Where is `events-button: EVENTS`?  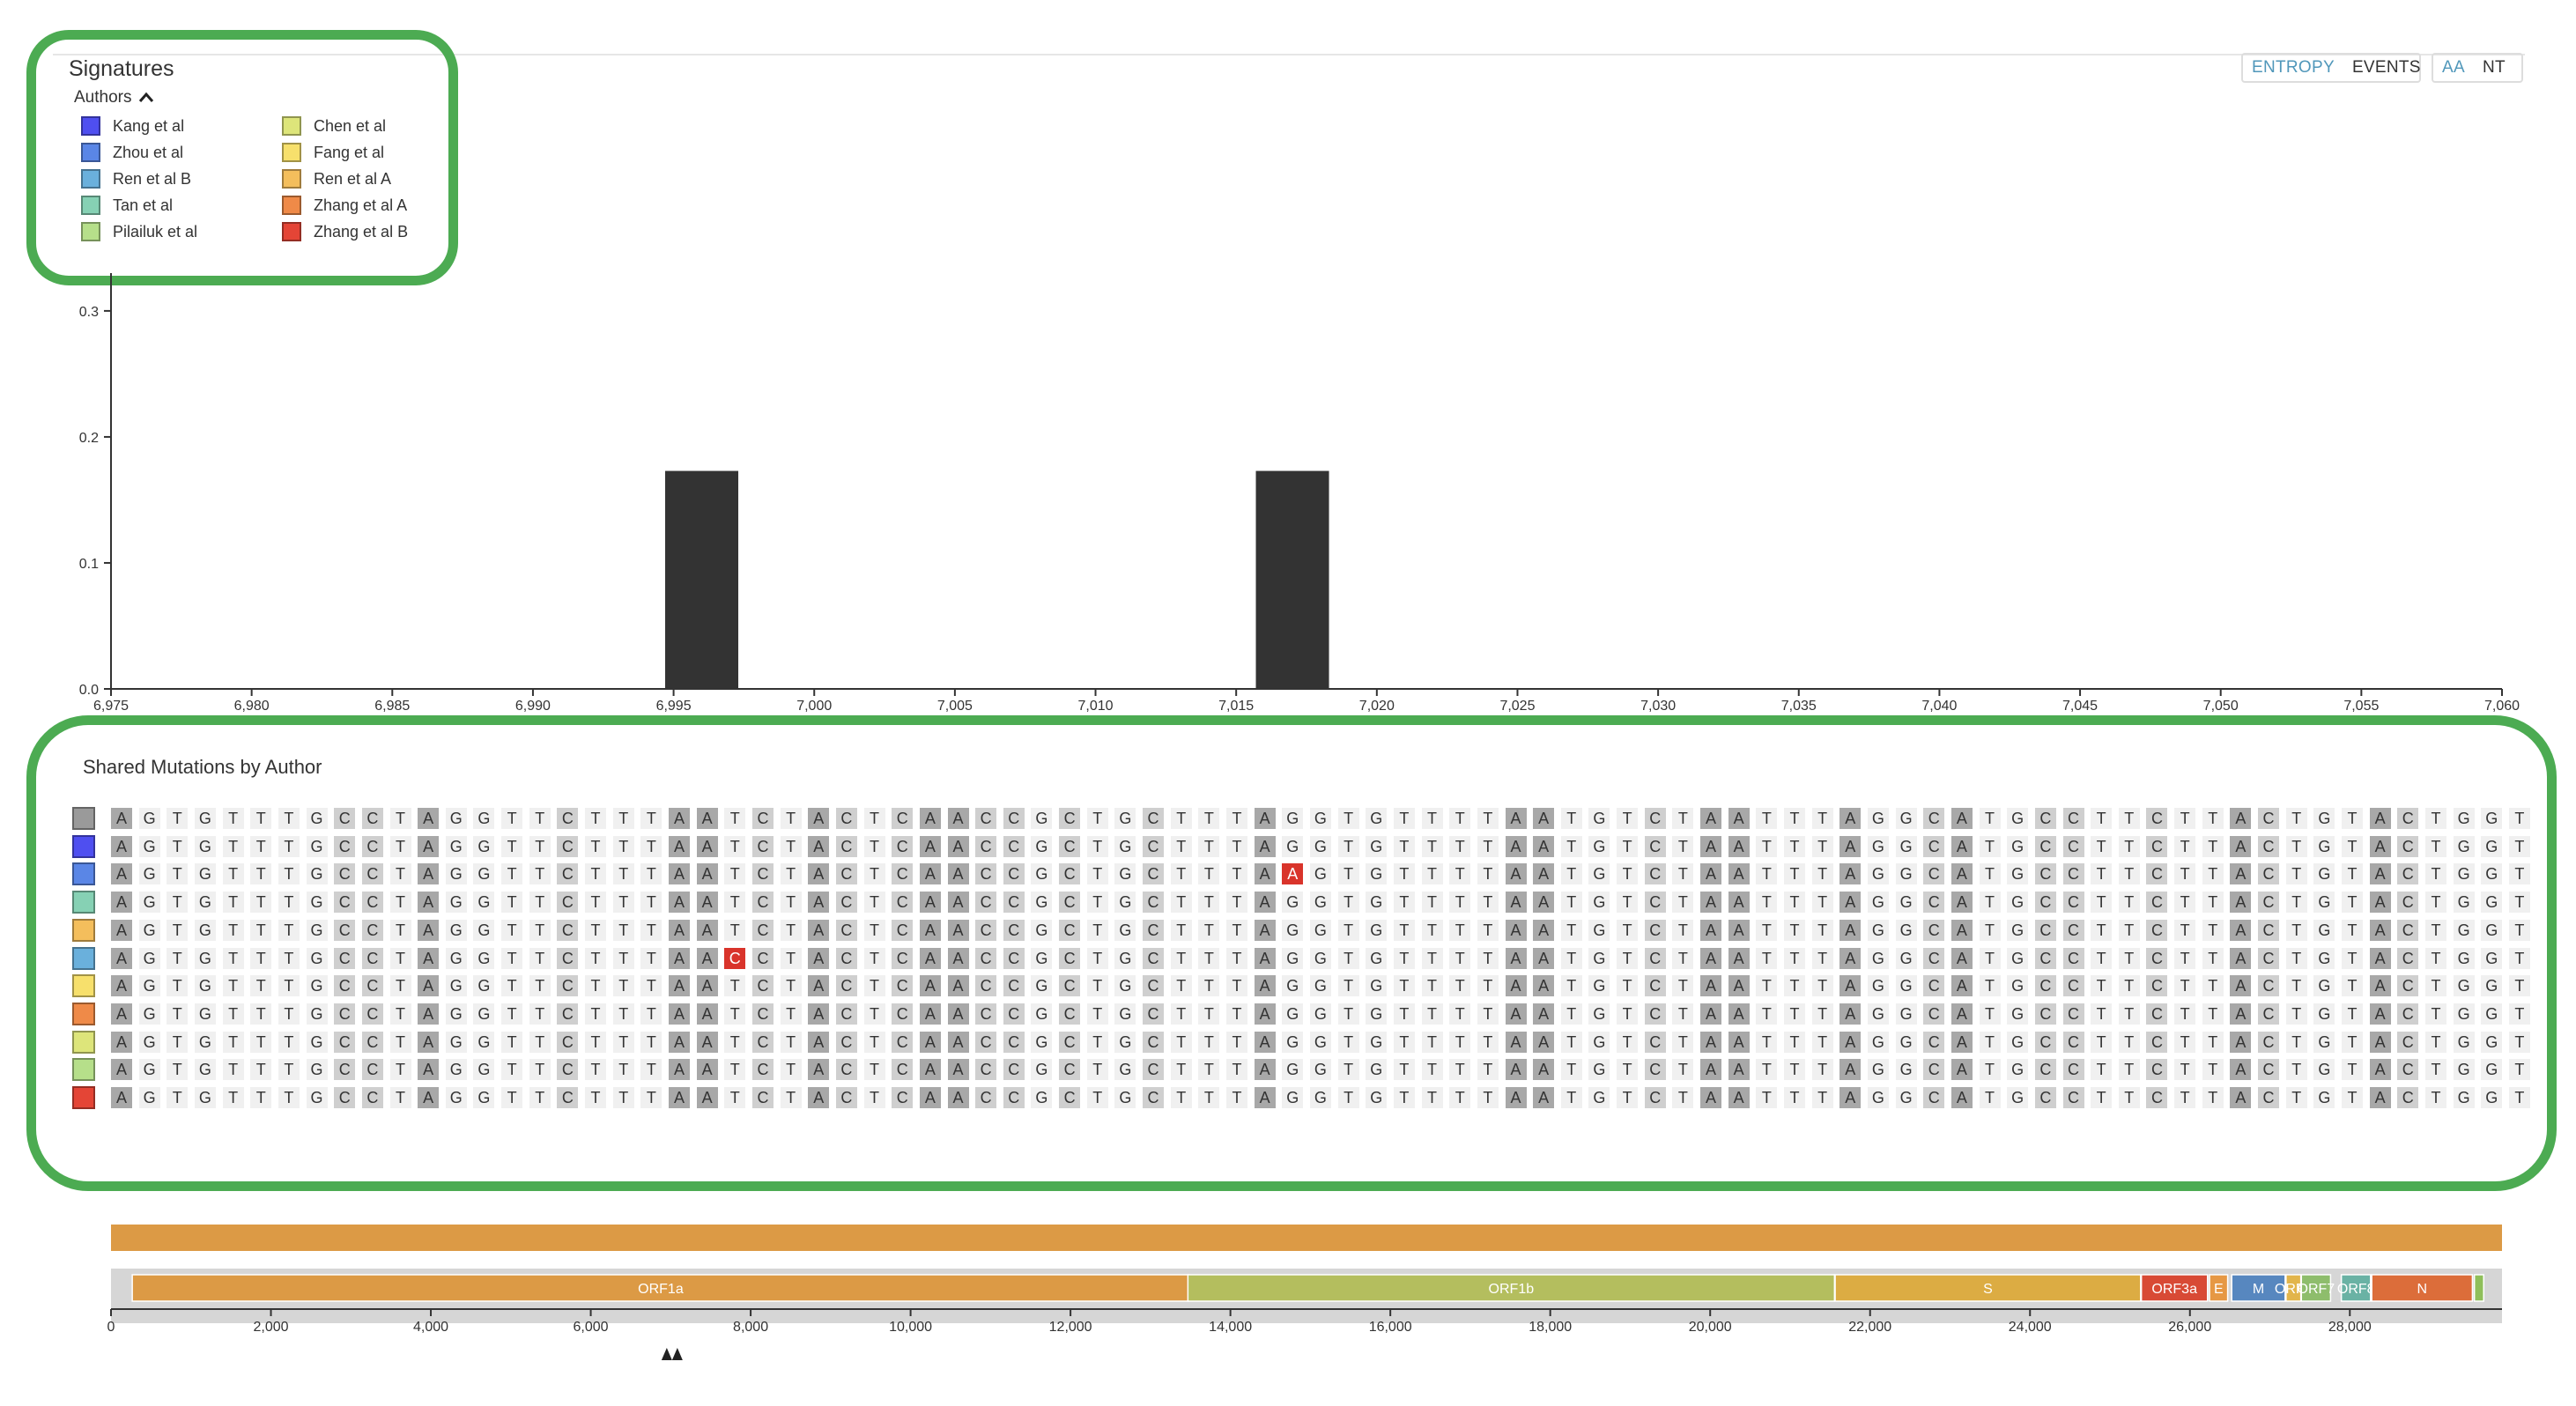 events-button: EVENTS is located at coordinates (2386, 67).